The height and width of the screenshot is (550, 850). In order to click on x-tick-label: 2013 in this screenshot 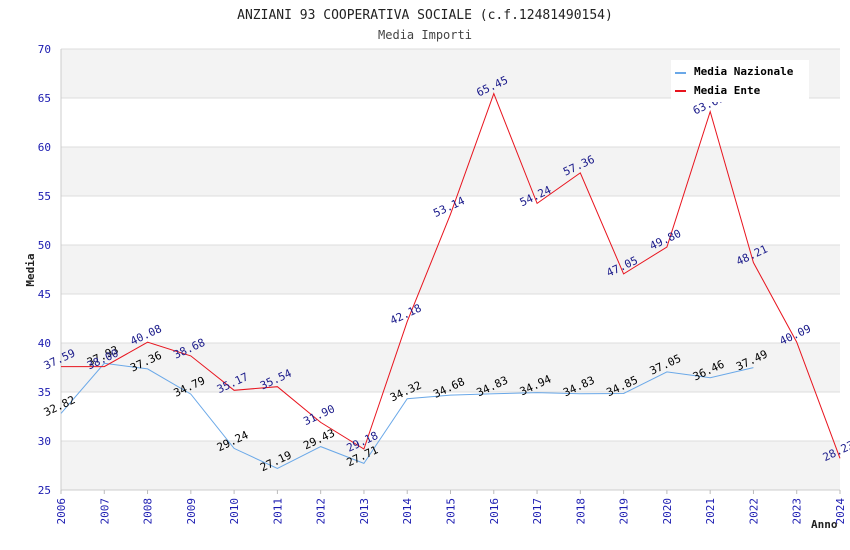, I will do `click(364, 511)`.